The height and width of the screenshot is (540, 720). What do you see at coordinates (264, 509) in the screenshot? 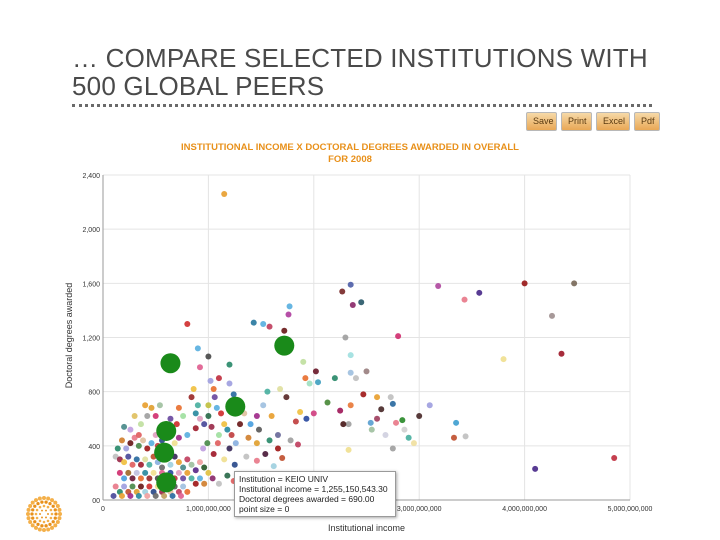
I see `tooltip-point-size: point size = 0` at bounding box center [264, 509].